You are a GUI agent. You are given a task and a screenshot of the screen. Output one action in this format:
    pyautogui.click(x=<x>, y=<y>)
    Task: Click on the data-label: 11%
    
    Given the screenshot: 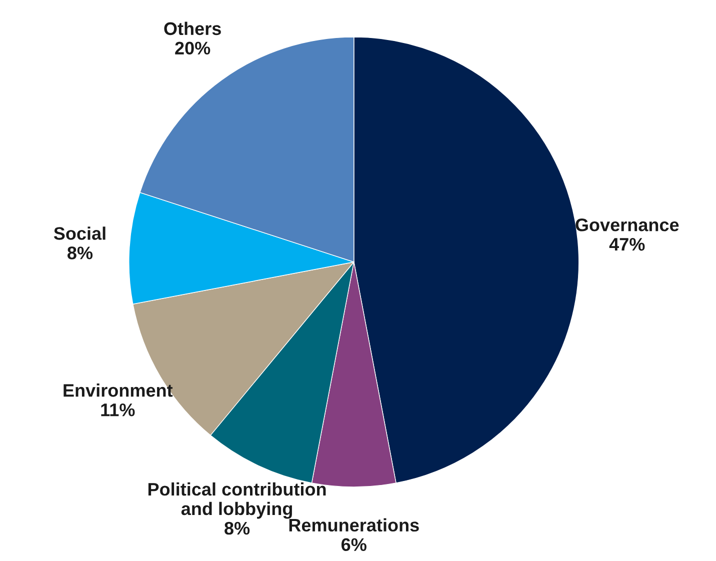 What is the action you would take?
    pyautogui.click(x=118, y=410)
    